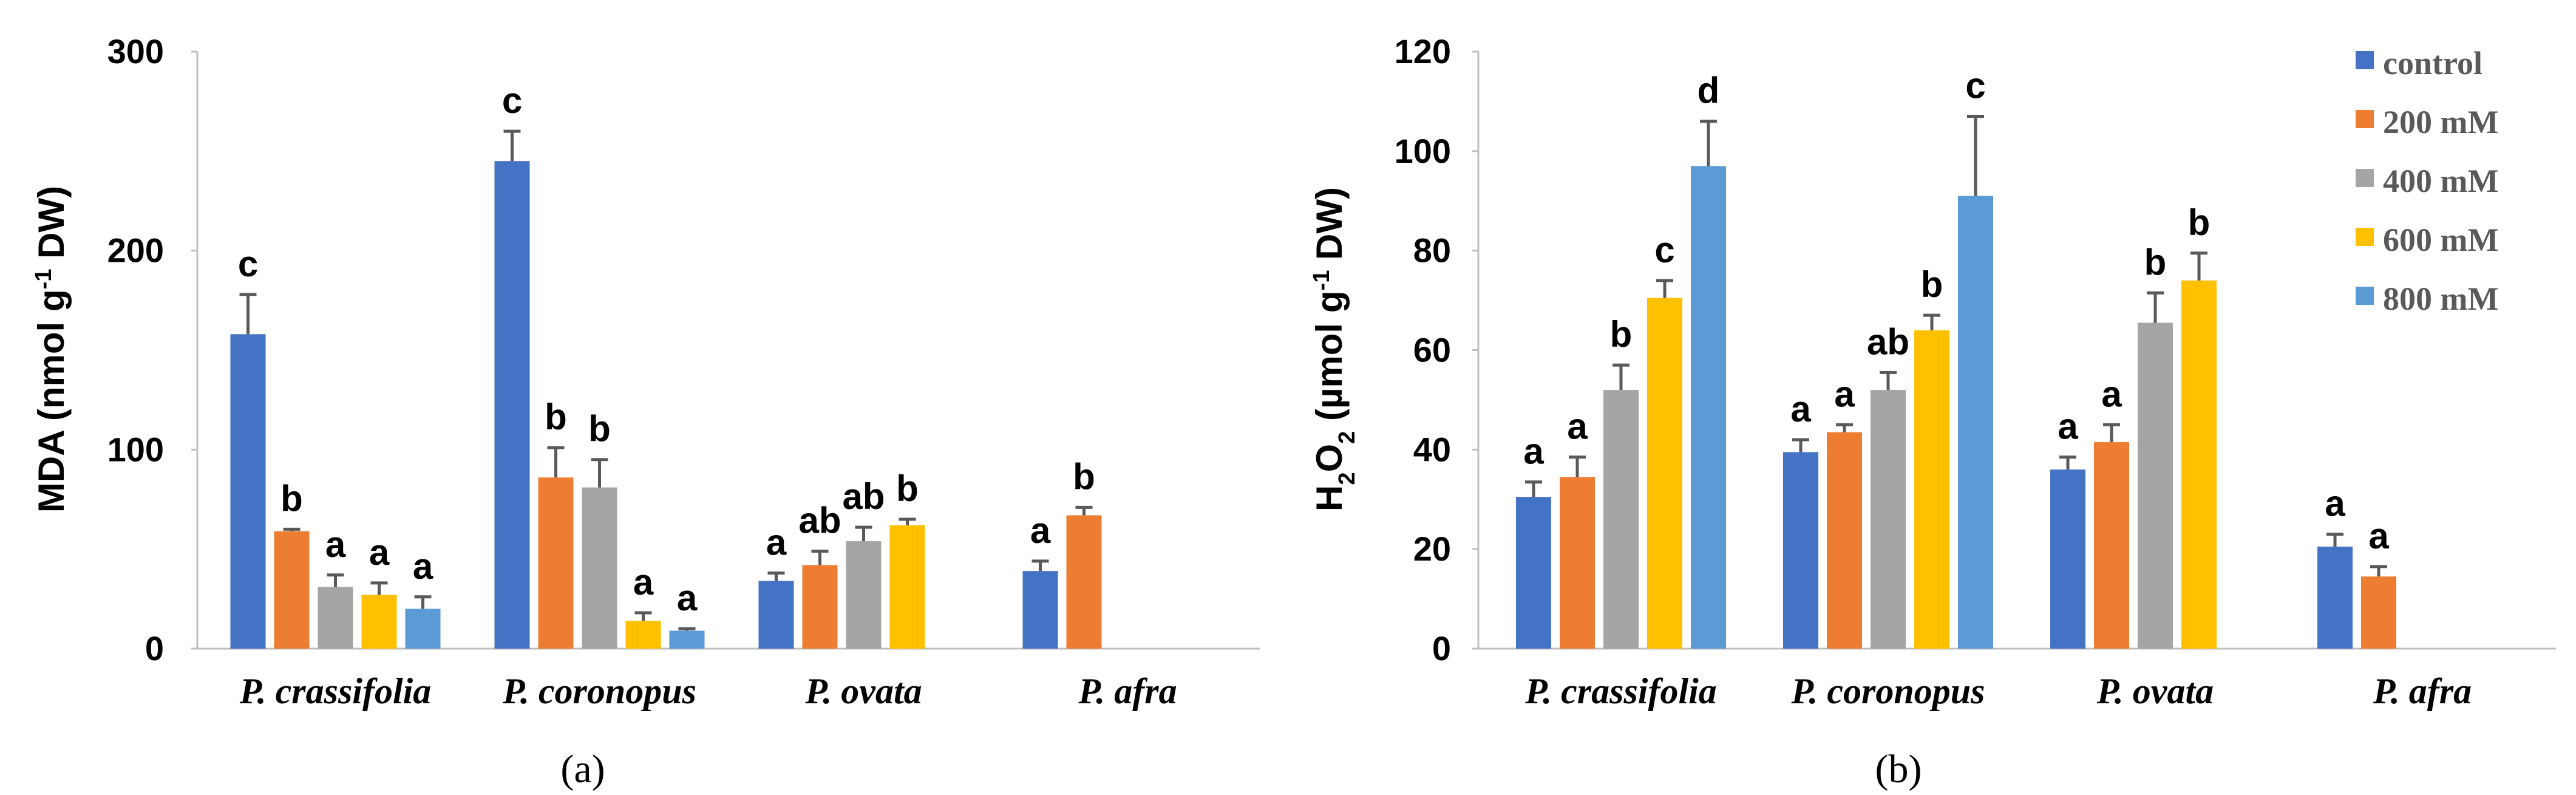  Describe the element at coordinates (135, 51) in the screenshot. I see `y-tick-label: 300` at that location.